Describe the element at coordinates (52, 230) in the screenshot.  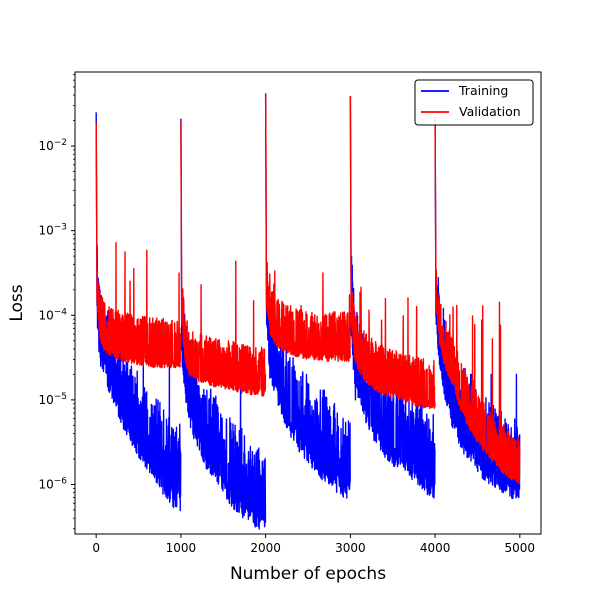
I see `y-tick-label: 10⁻³` at that location.